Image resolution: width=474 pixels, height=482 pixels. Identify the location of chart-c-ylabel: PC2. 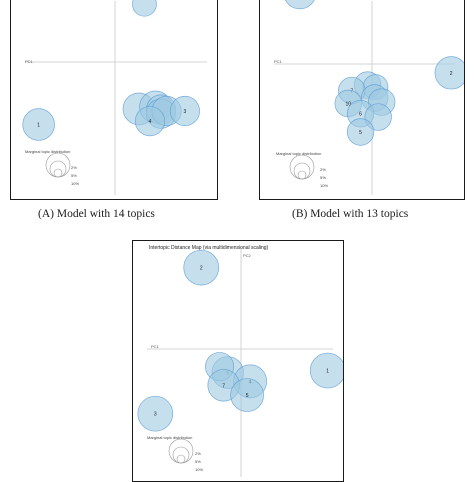
(247, 255).